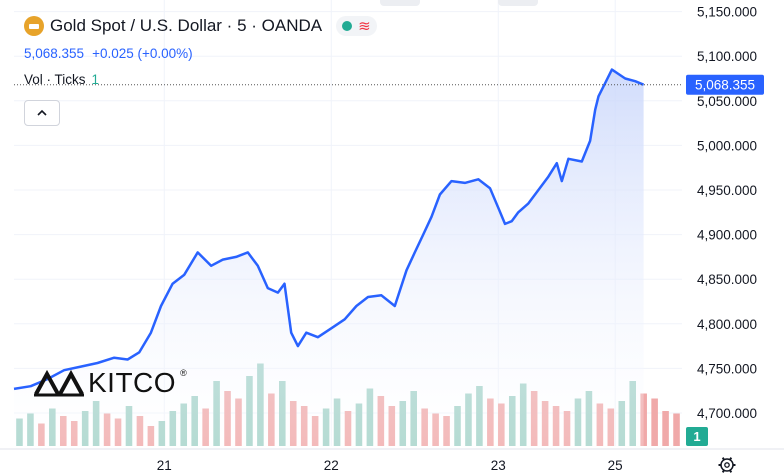  What do you see at coordinates (142, 53) in the screenshot?
I see `price-change: +0.025 (+0.00%)` at bounding box center [142, 53].